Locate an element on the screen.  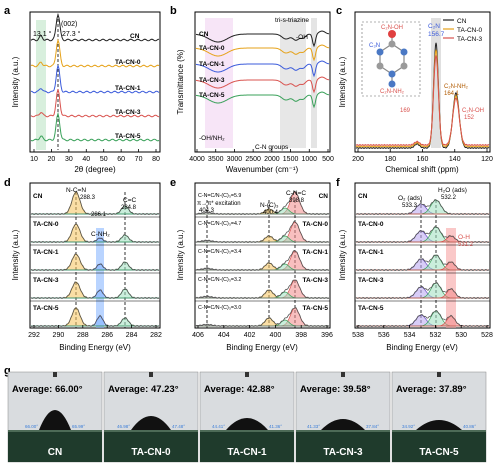
row-label: TA-CN-1 is located at coordinates (46, 252).